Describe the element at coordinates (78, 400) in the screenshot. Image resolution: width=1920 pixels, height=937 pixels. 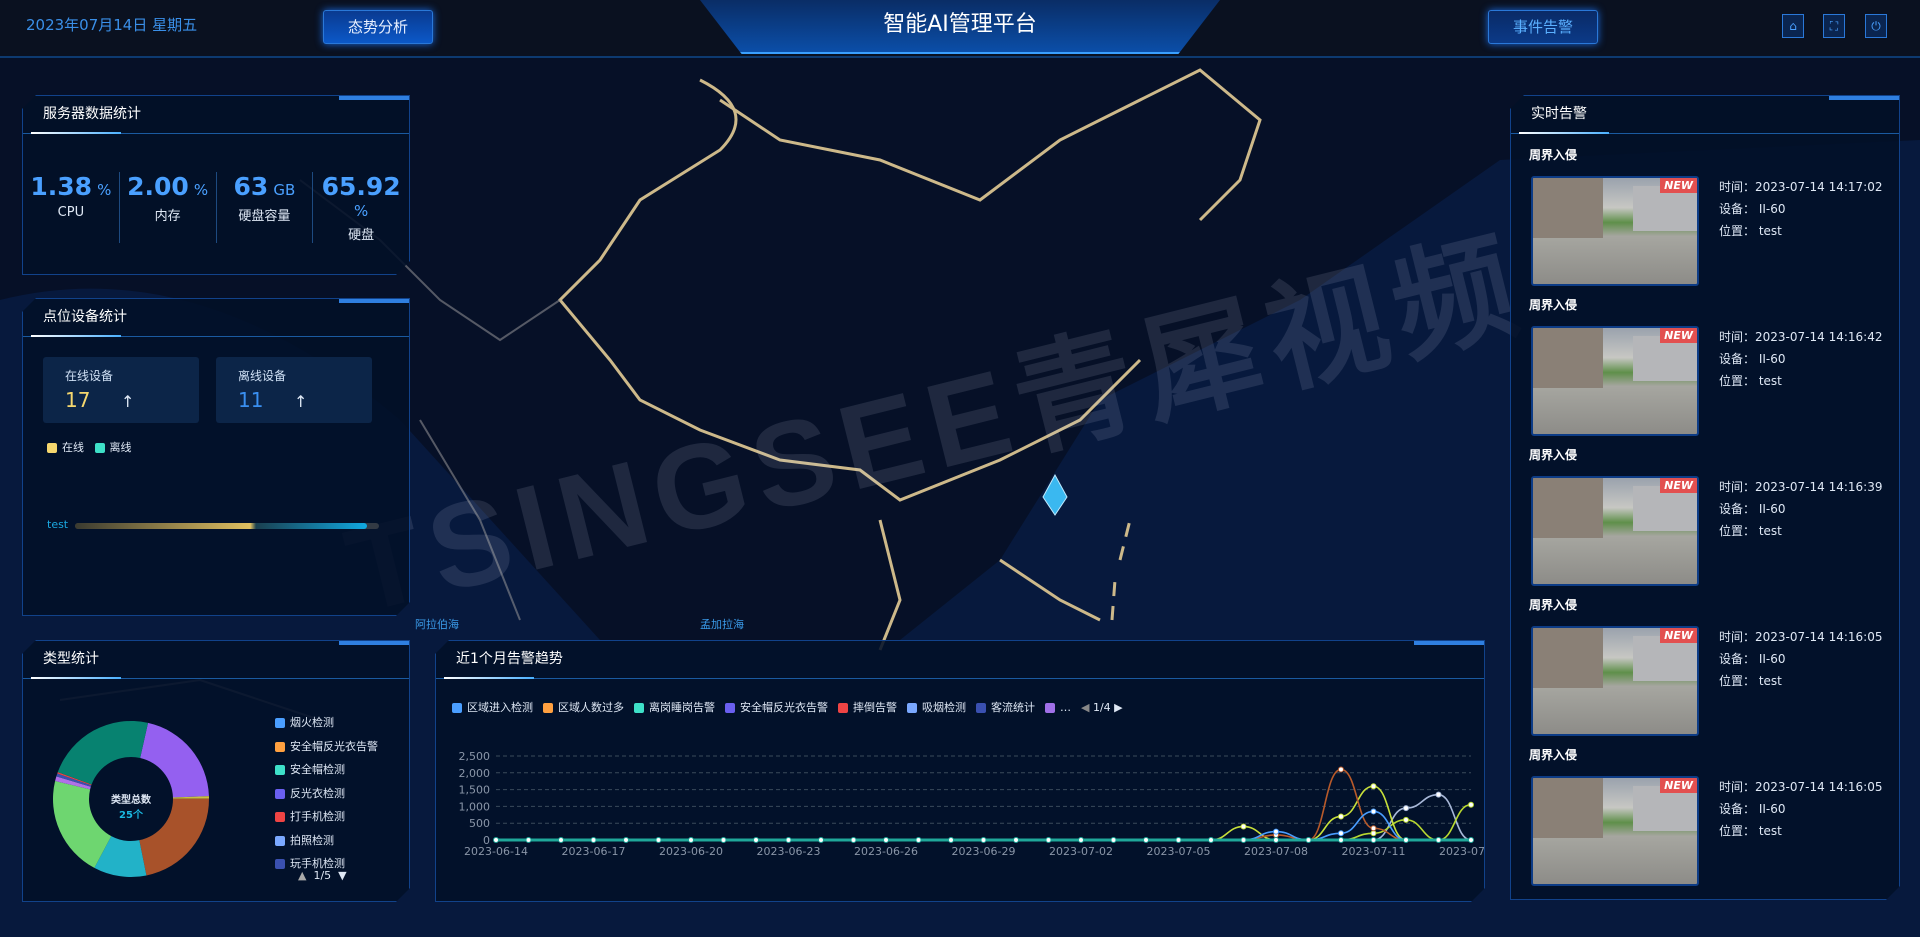
I see `online-count: 17` at that location.